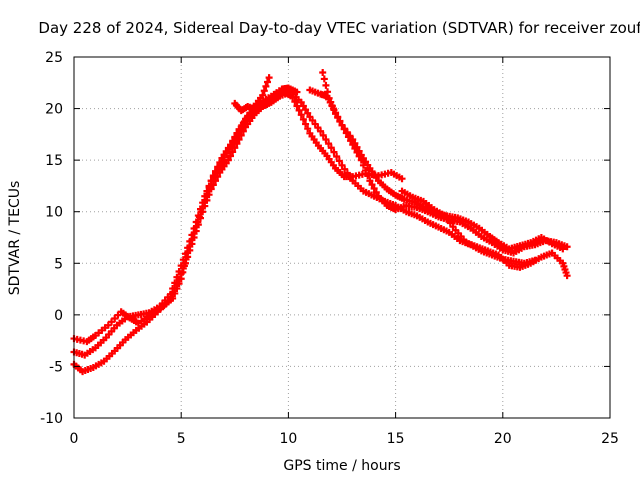  What do you see at coordinates (288, 439) in the screenshot?
I see `x-tick-label: 10` at bounding box center [288, 439].